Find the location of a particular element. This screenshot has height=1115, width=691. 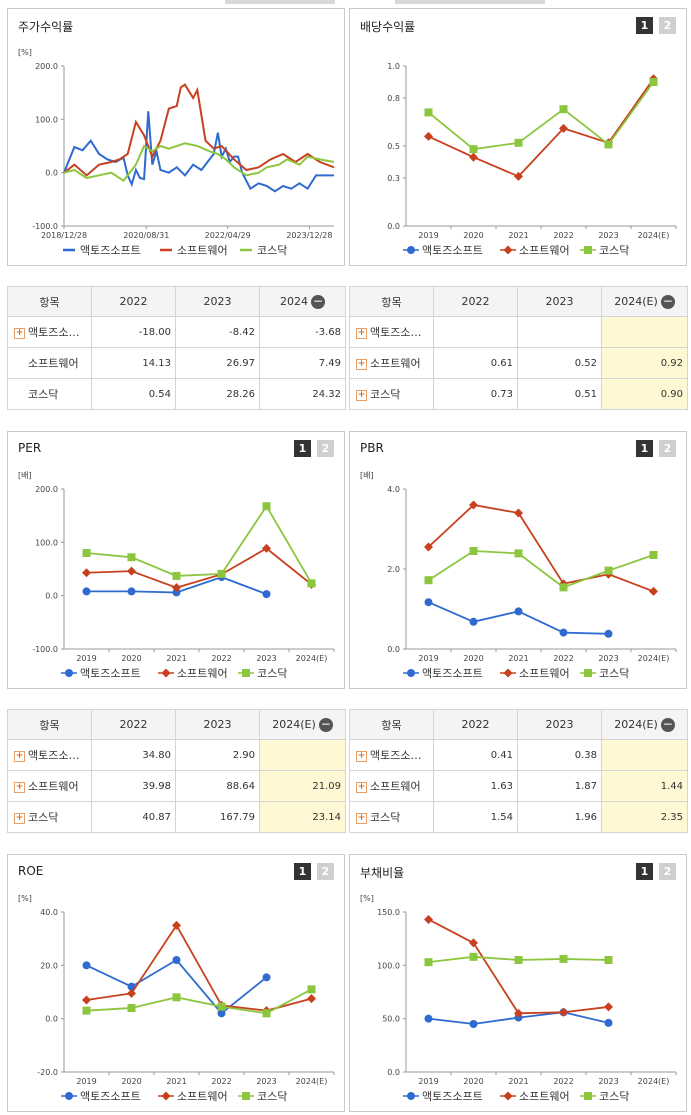

column-header: 2023 is located at coordinates (559, 301).